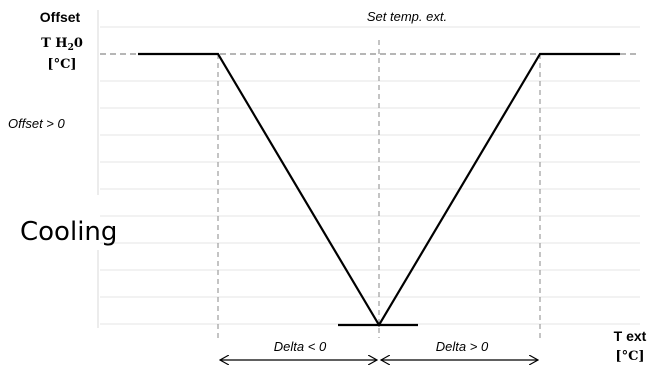  Describe the element at coordinates (462, 346) in the screenshot. I see `delta-positive-label: Delta > 0` at that location.